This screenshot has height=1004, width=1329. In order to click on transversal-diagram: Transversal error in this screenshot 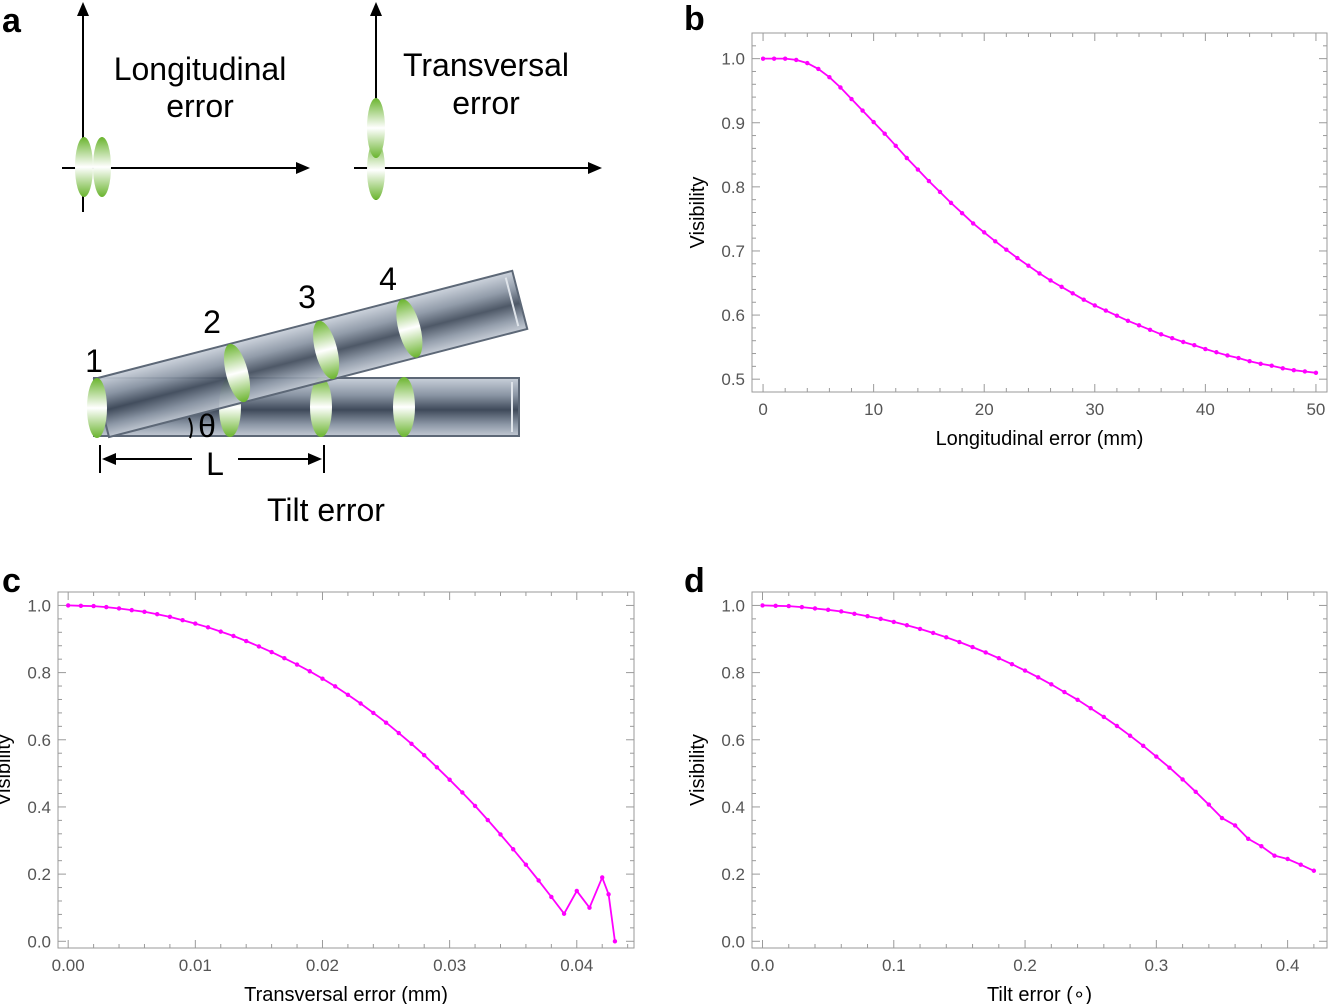, I will do `click(478, 101)`.